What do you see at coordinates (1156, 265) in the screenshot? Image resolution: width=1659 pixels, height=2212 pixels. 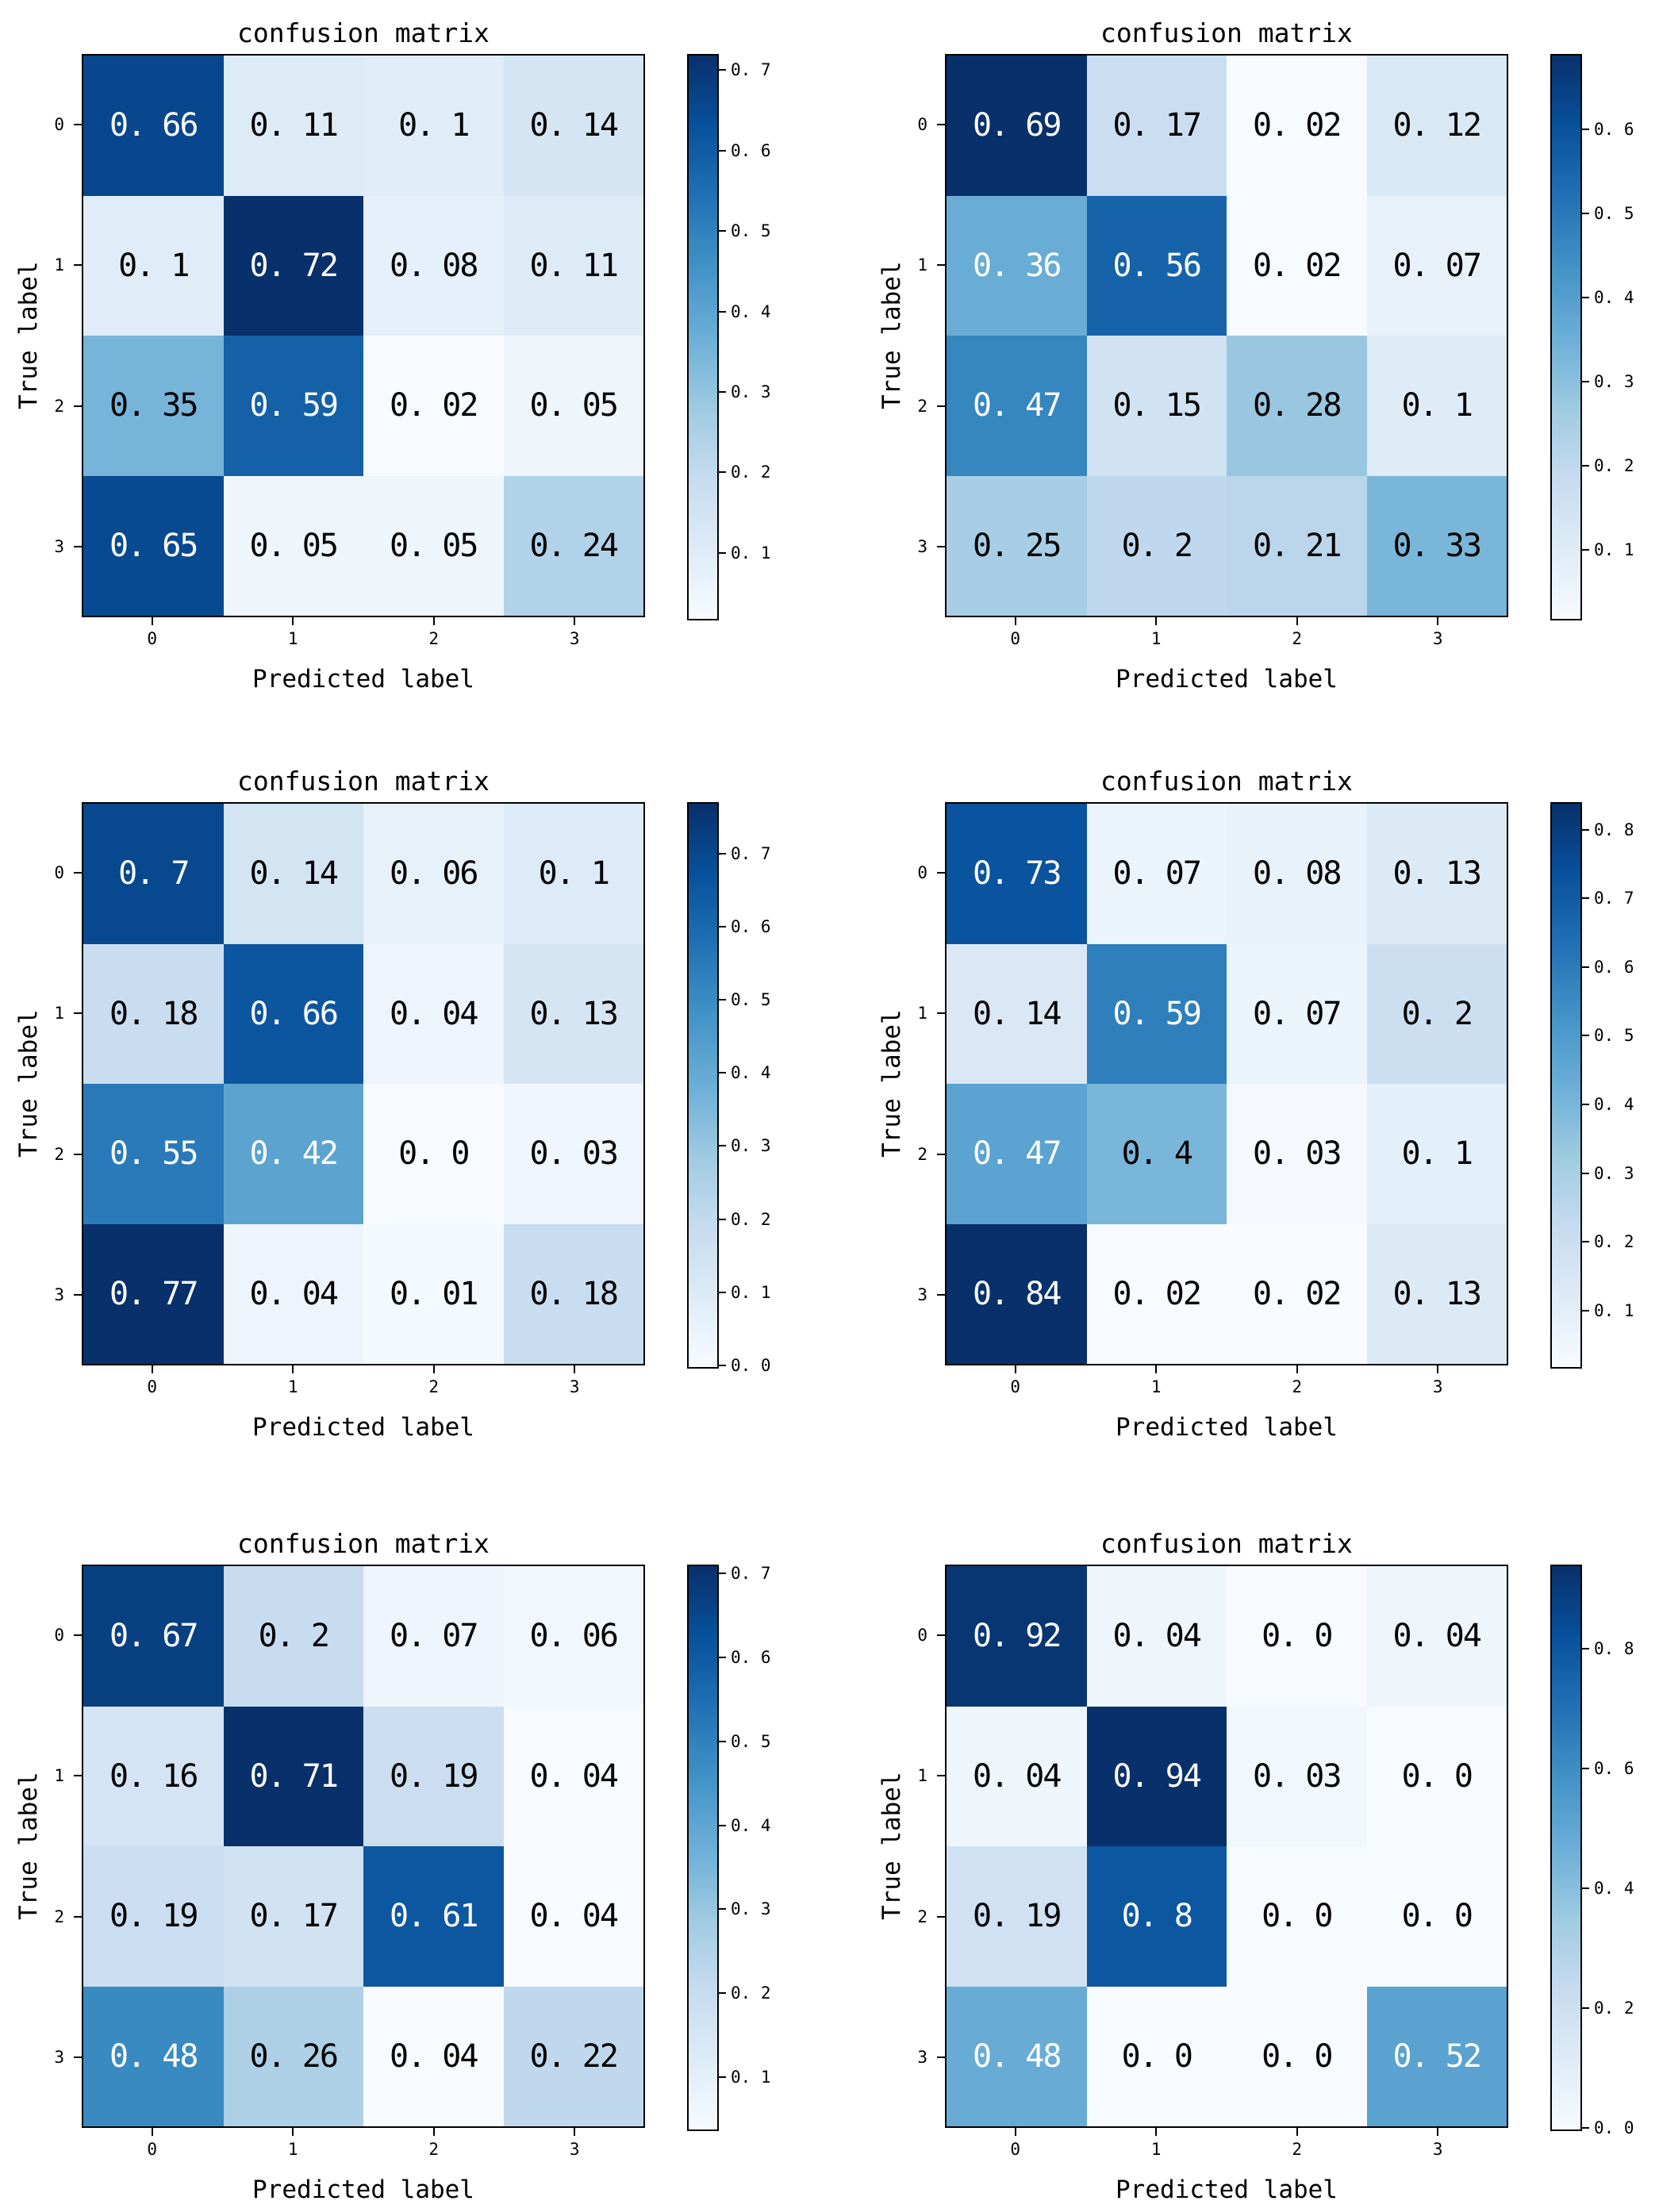 I see `heatmap-cell: 0. 56` at bounding box center [1156, 265].